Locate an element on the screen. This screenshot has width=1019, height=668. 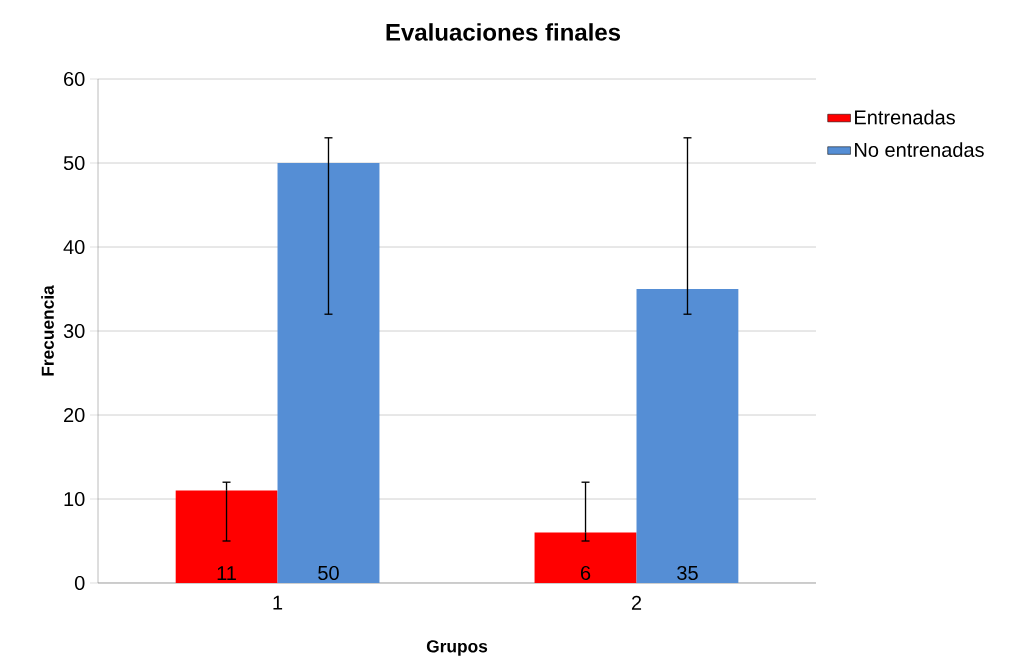
y-axis-title: Frecuencia is located at coordinates (47, 330).